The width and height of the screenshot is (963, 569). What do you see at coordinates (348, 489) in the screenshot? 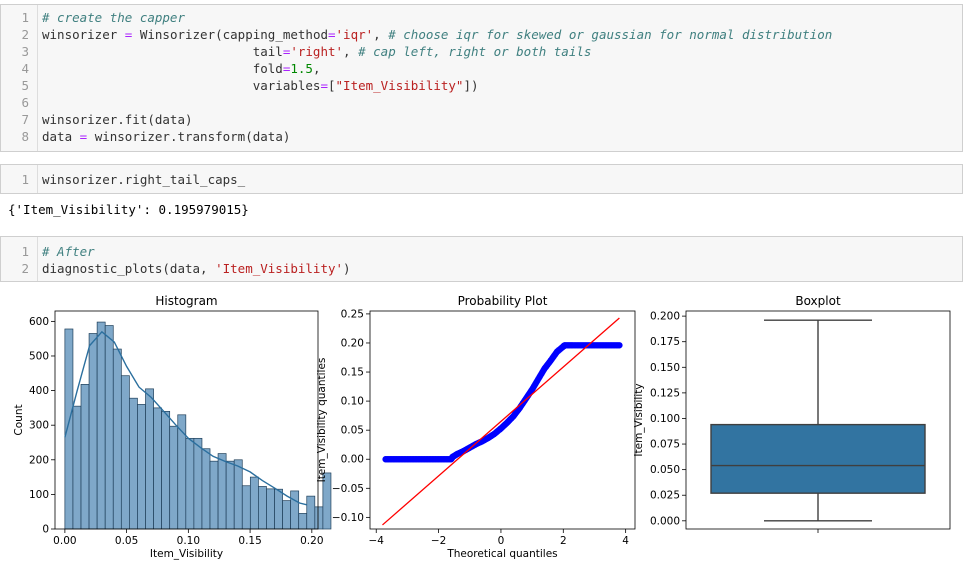
I see `y-tick-label: −0.05` at bounding box center [348, 489].